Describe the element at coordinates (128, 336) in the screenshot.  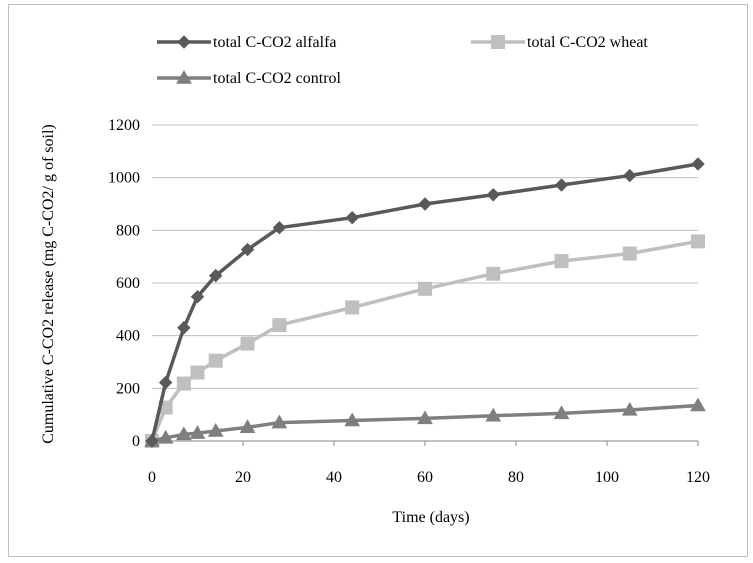
I see `y-tick-label: 400` at that location.